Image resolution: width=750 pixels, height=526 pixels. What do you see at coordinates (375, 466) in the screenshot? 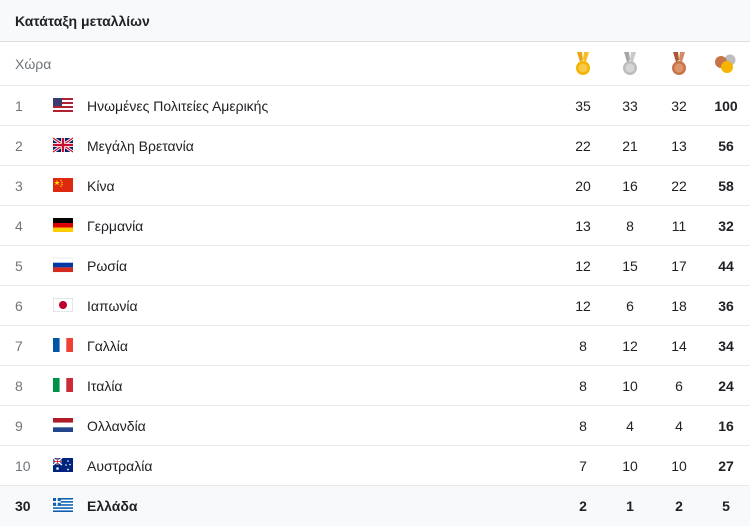
I see `table-row: 10 Αυστραλία 7 10 10 27` at bounding box center [375, 466].